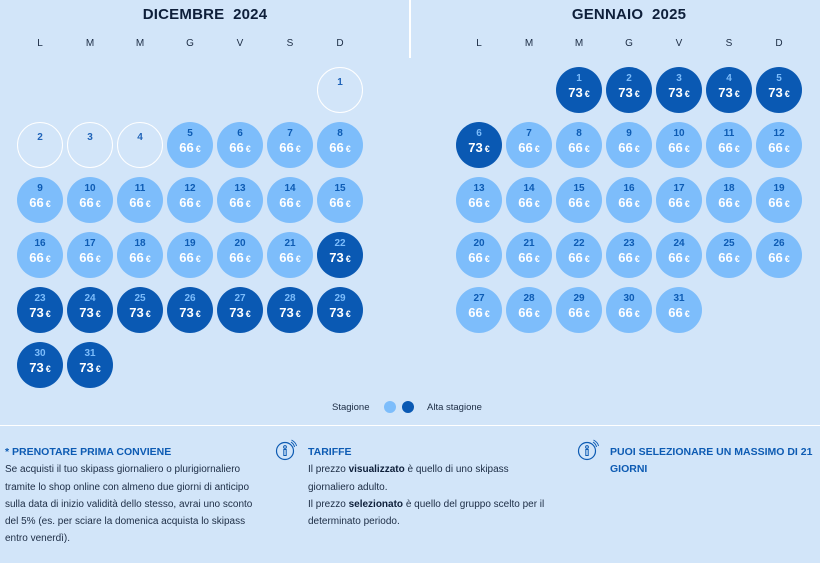  What do you see at coordinates (479, 310) in the screenshot?
I see `day-cell: 27 66 €` at bounding box center [479, 310].